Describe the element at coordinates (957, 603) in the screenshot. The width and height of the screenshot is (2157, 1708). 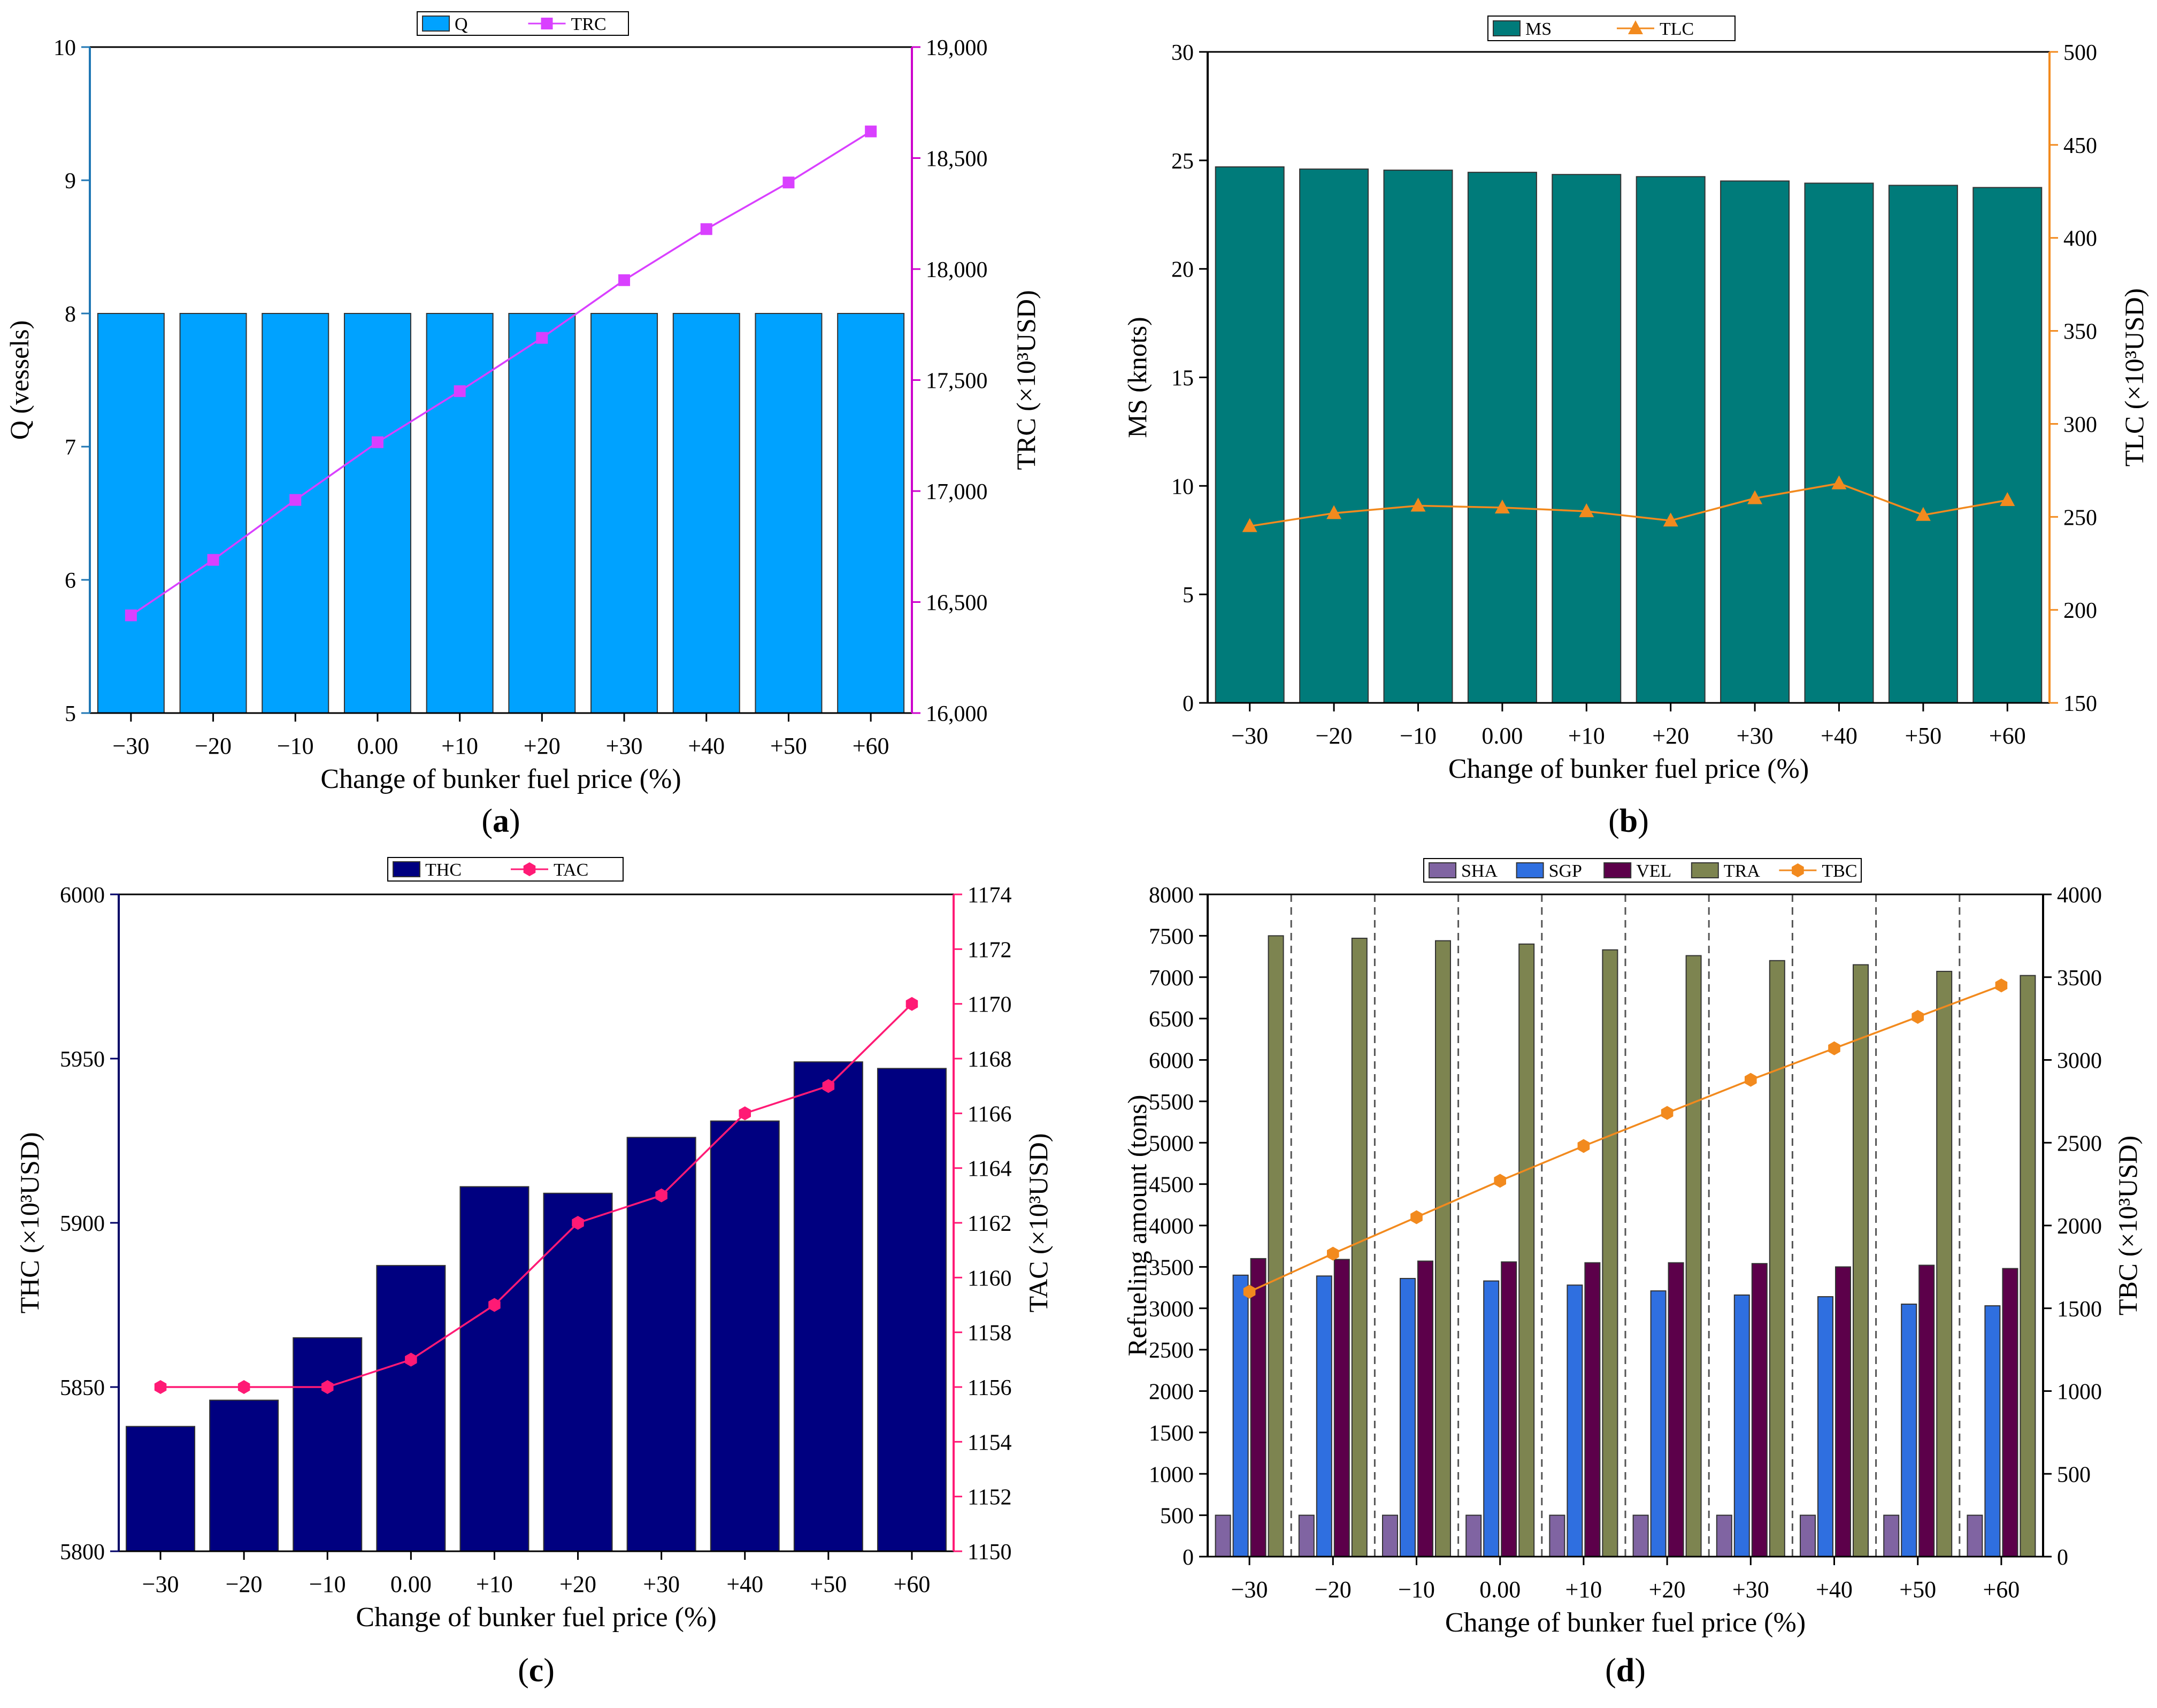
I see `right-y-tick-label: 16,500` at that location.